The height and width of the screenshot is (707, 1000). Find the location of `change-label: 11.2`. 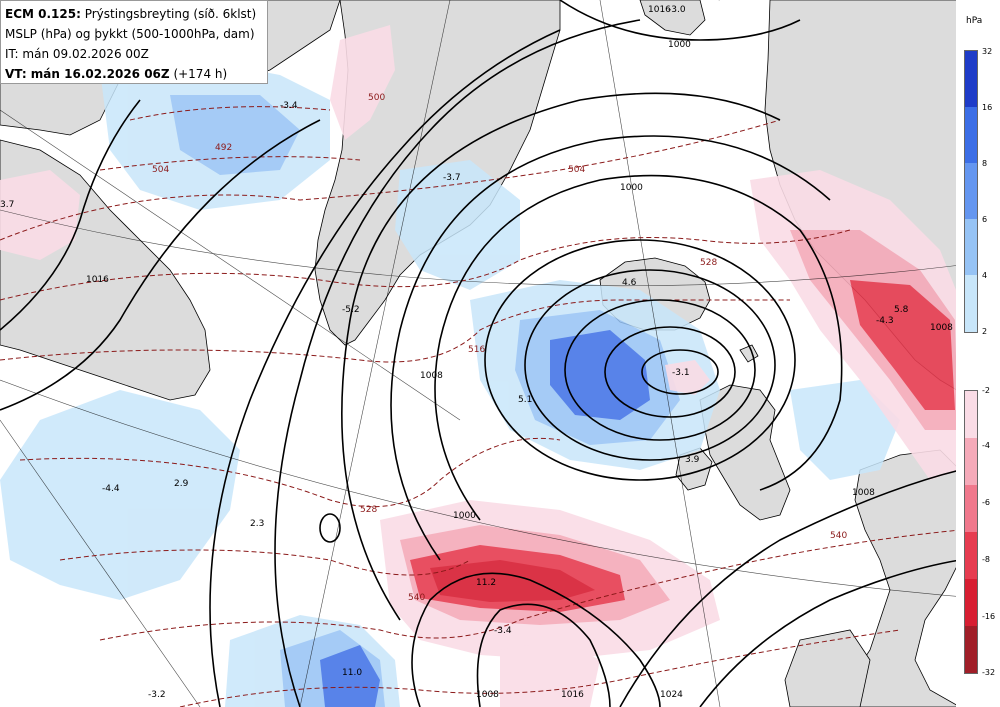

change-label: 11.2 is located at coordinates (486, 583).